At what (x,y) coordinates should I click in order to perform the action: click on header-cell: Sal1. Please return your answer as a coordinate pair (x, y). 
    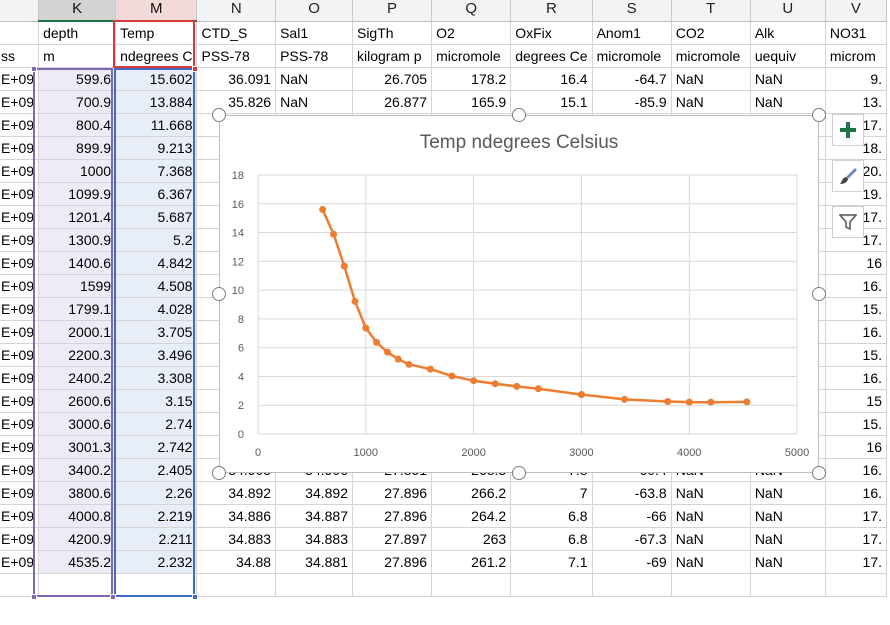
    Looking at the image, I should click on (314, 33).